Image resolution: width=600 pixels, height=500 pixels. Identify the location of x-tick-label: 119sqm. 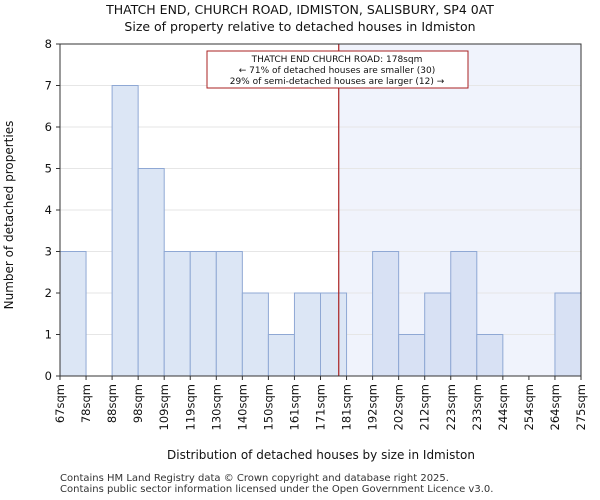
(190, 407).